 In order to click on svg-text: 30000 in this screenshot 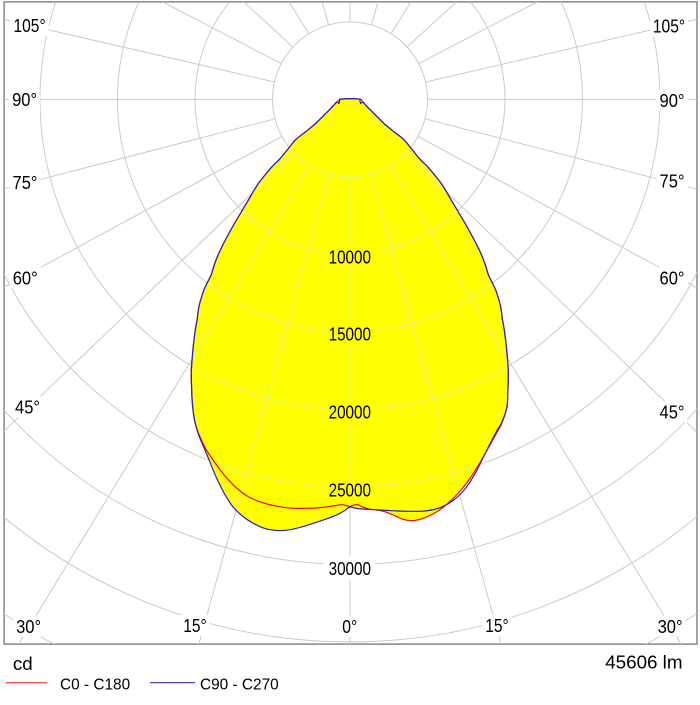, I will do `click(350, 568)`.